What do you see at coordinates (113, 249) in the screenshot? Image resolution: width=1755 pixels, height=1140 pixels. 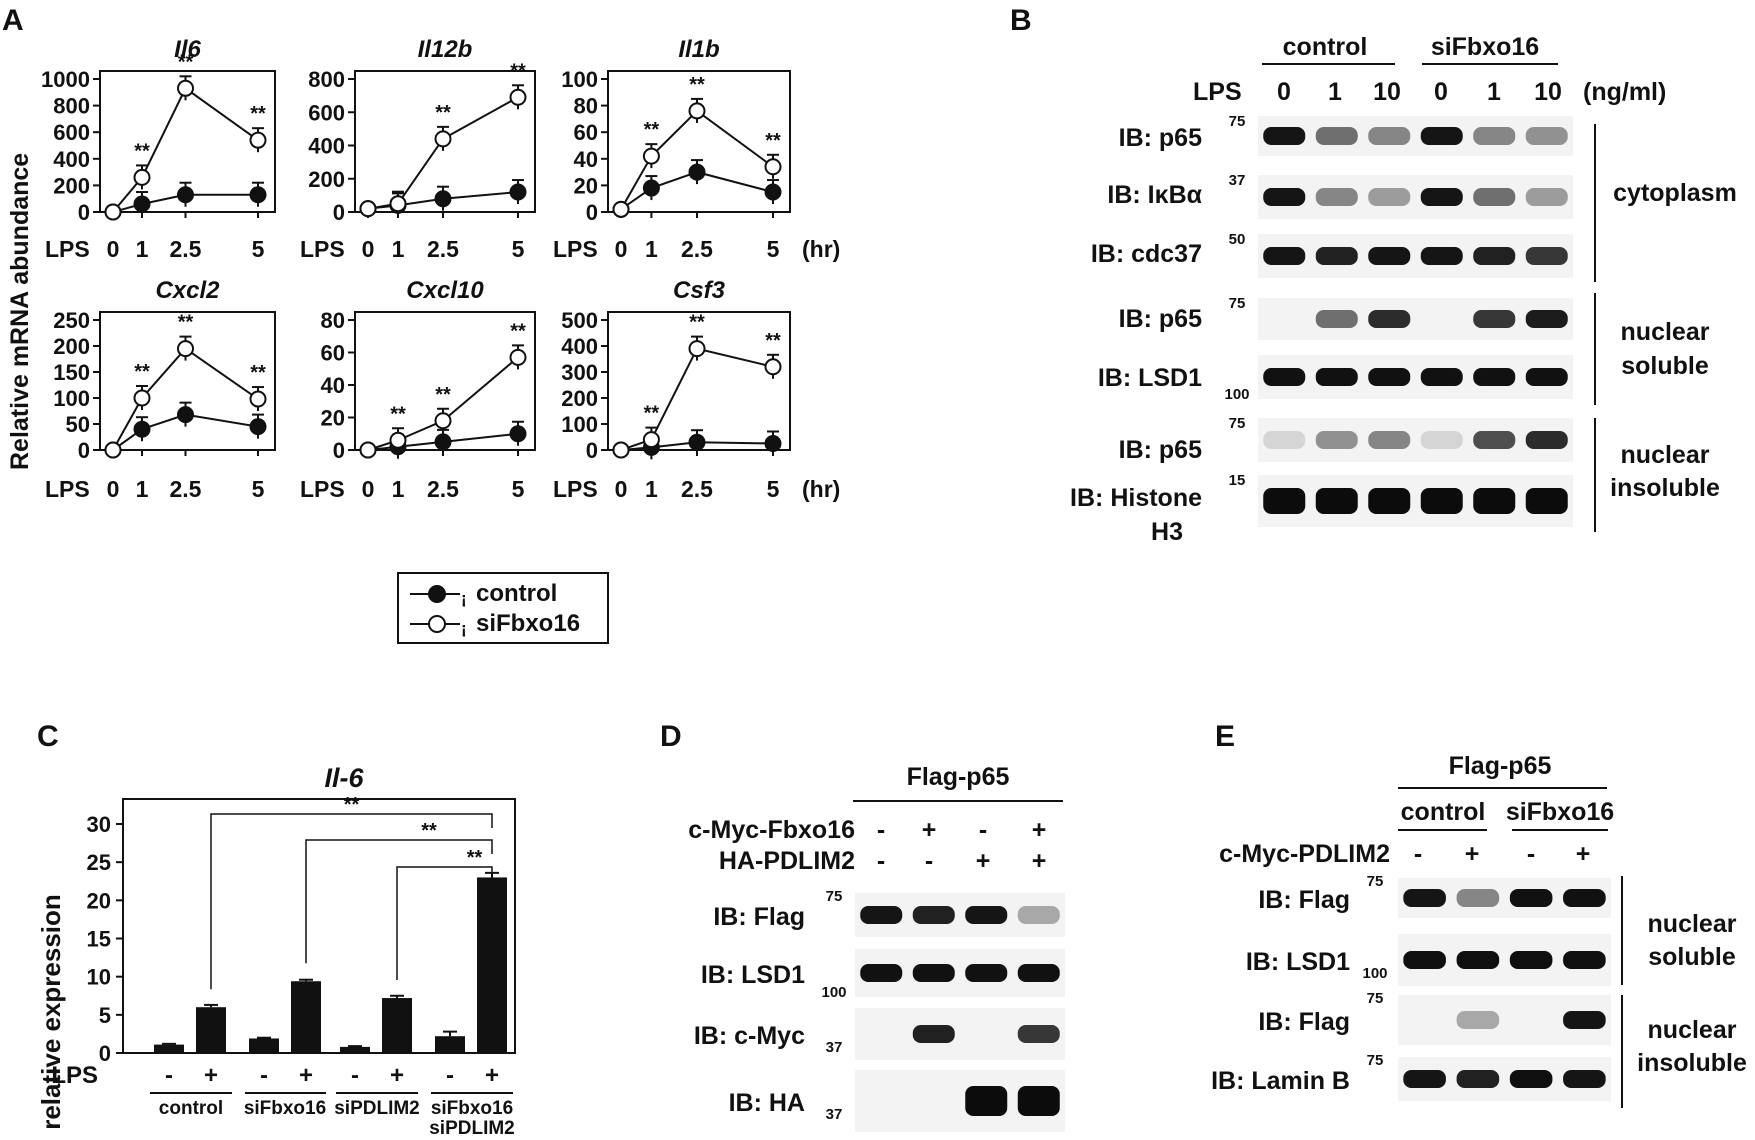 I see `x-tick-label: 0` at bounding box center [113, 249].